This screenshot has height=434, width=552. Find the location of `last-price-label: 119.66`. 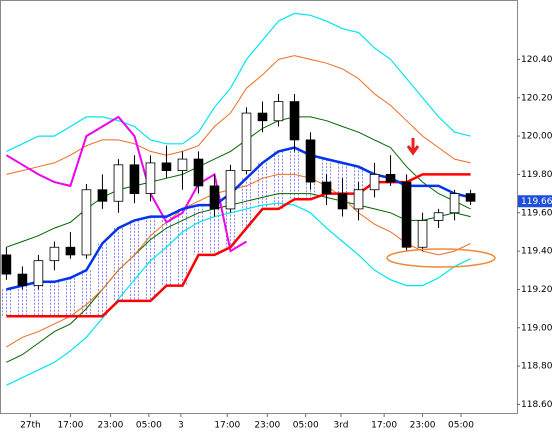

last-price-label: 119.66 is located at coordinates (536, 202).